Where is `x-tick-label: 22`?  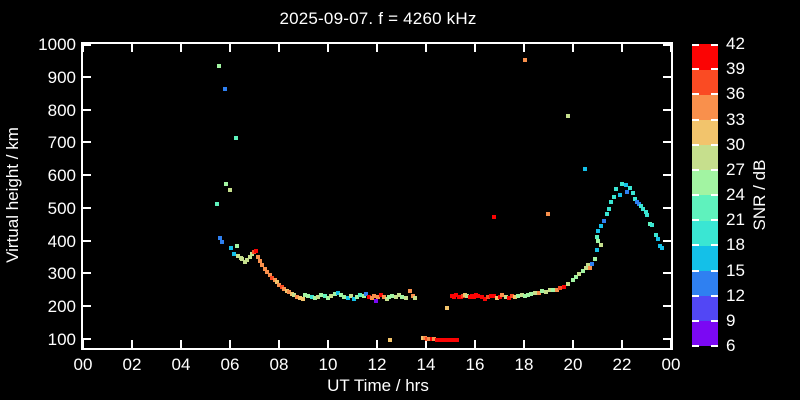 x-tick-label: 22 is located at coordinates (622, 364).